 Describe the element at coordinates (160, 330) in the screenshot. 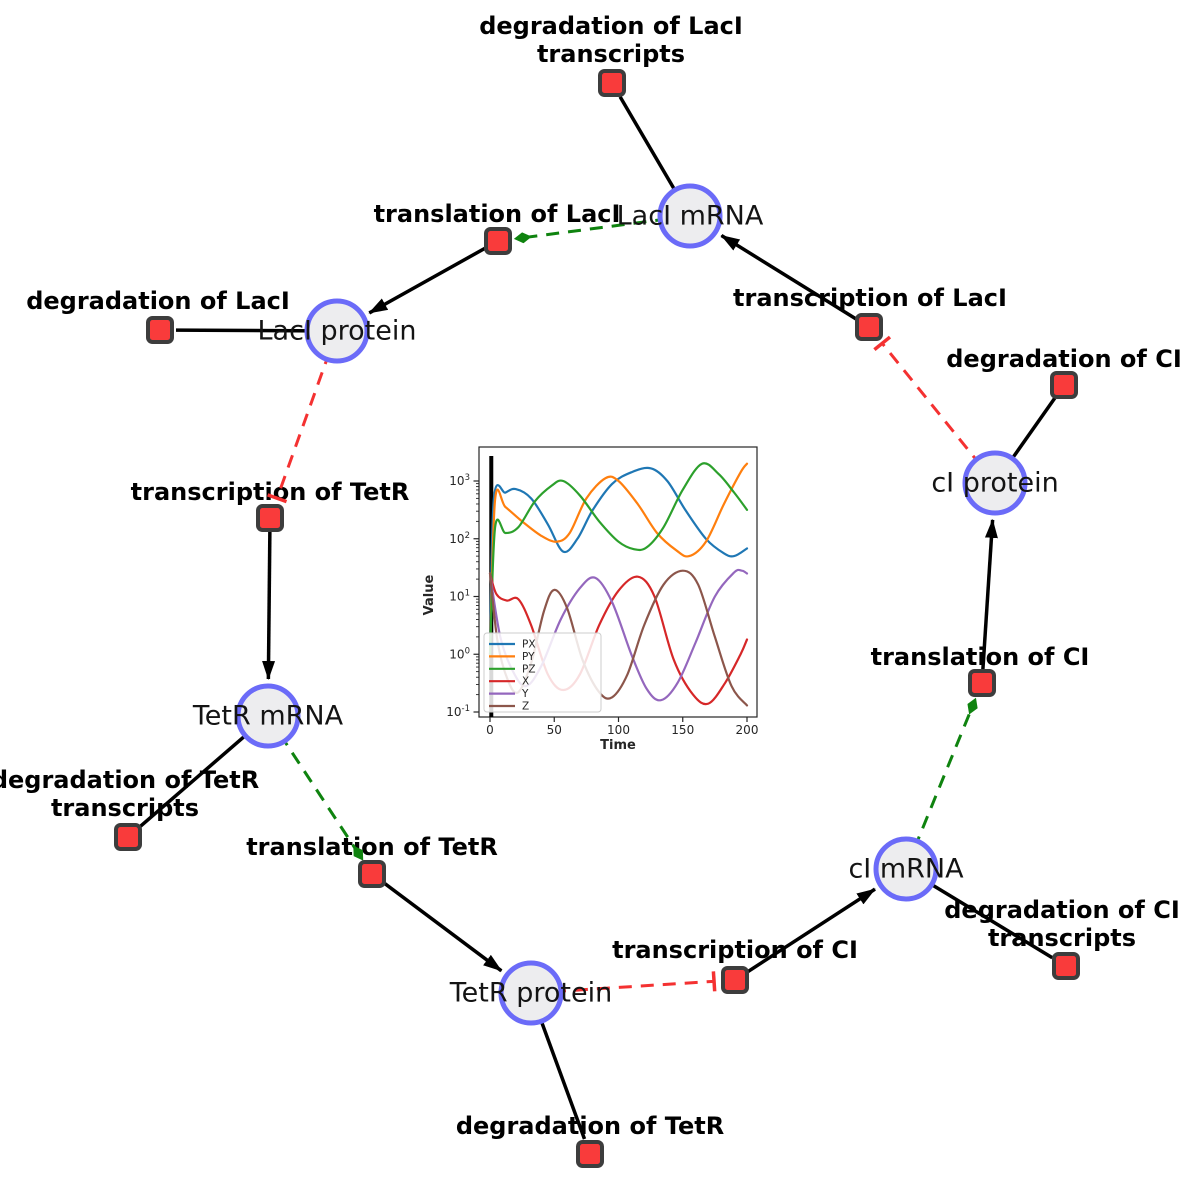

I see `reaction-node-deg-laci` at that location.